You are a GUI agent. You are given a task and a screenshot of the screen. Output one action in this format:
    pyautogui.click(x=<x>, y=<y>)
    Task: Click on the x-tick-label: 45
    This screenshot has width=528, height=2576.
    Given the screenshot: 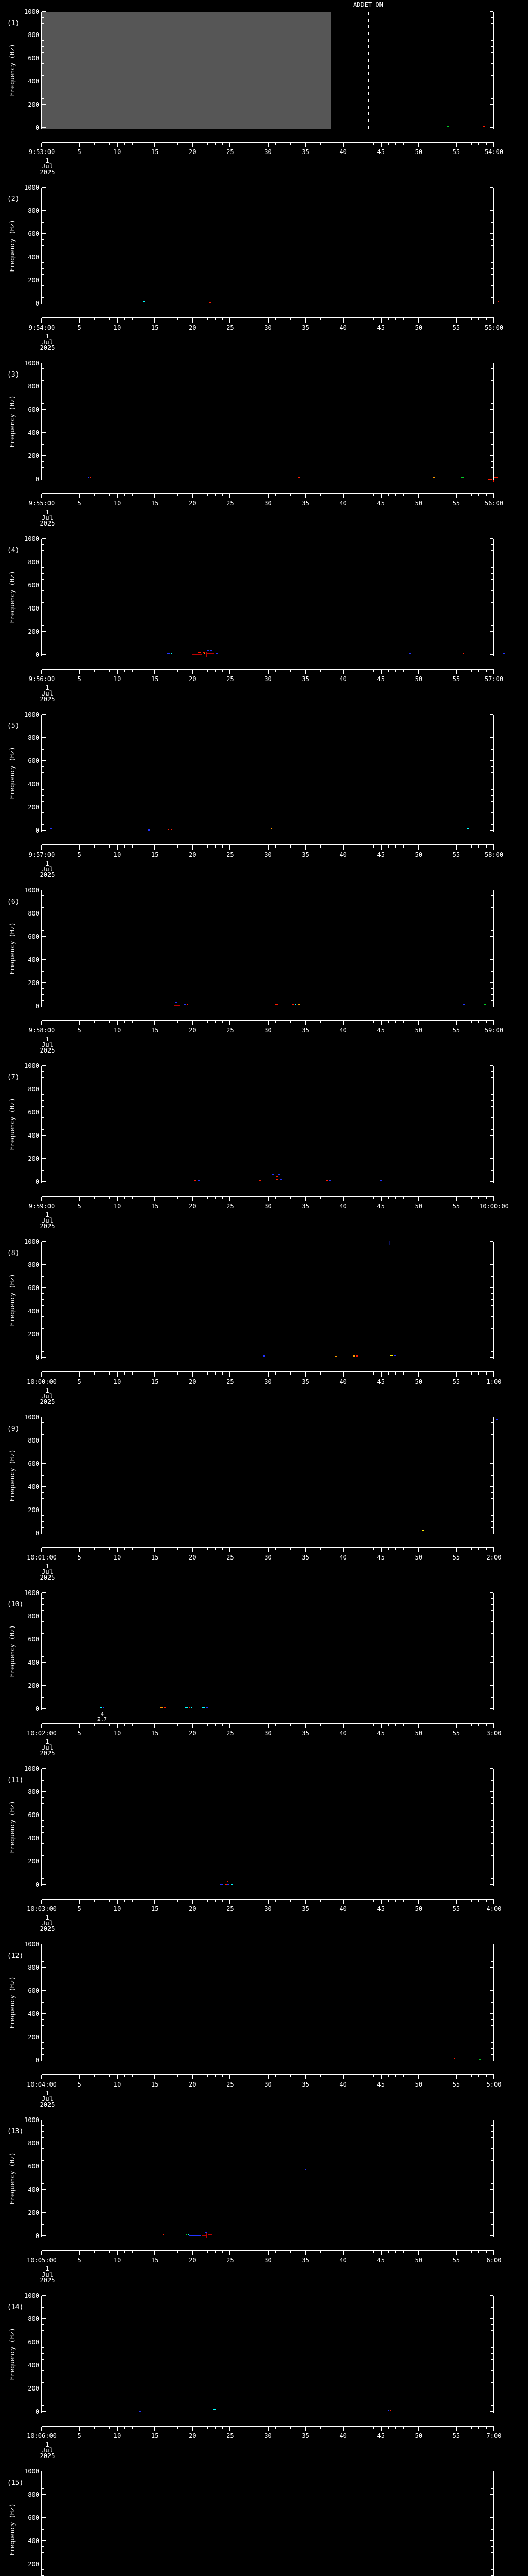 What is the action you would take?
    pyautogui.click(x=381, y=854)
    